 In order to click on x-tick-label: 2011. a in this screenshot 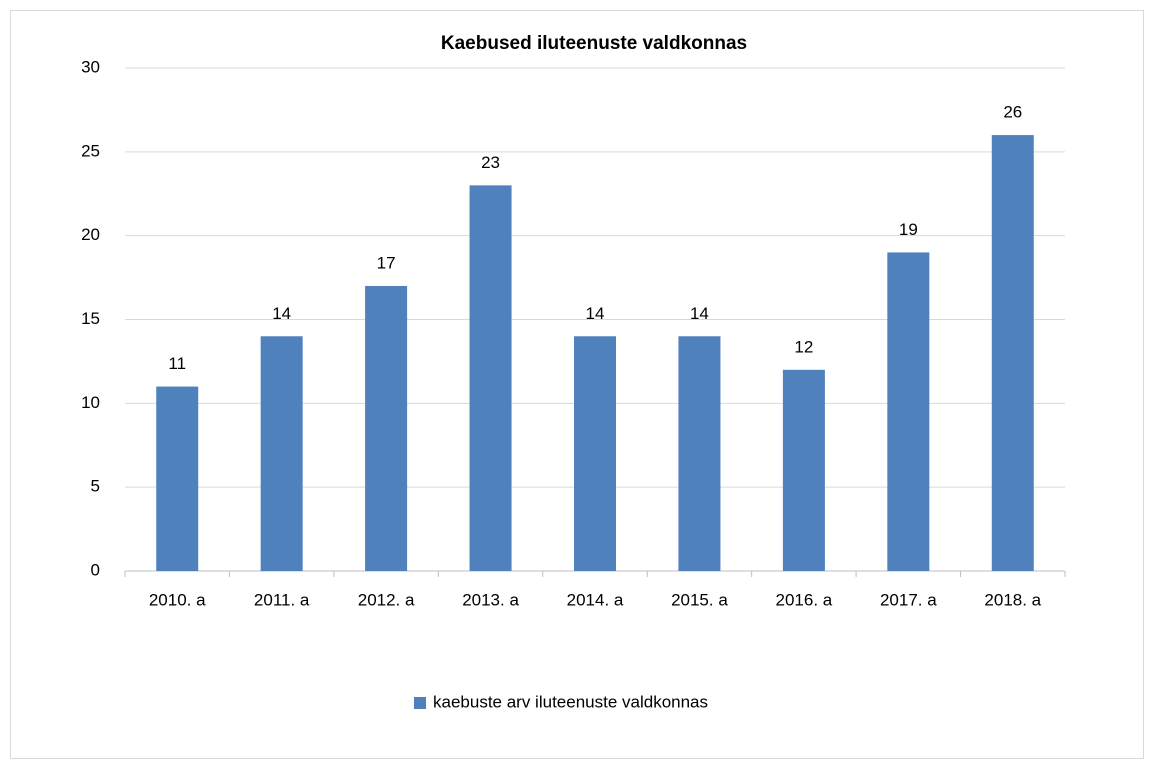, I will do `click(282, 599)`.